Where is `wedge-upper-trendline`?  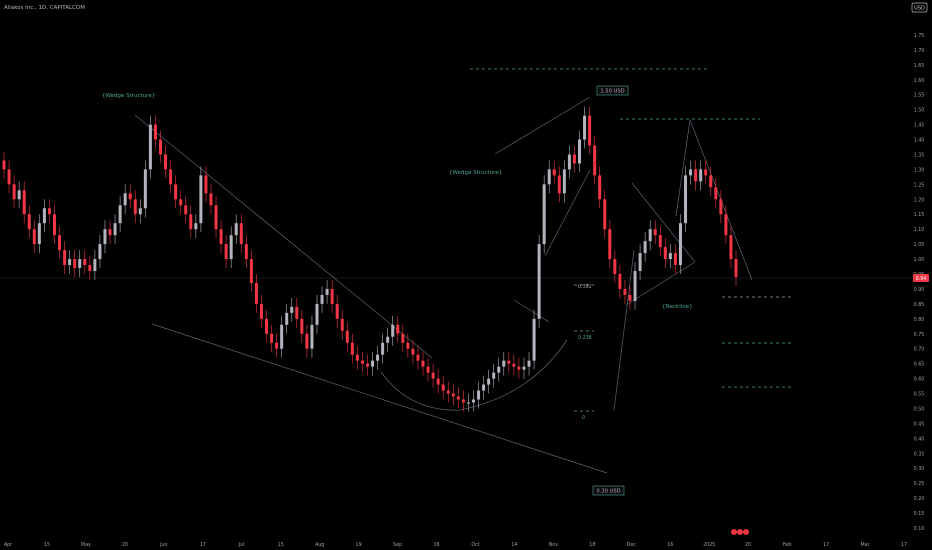 wedge-upper-trendline is located at coordinates (283, 236).